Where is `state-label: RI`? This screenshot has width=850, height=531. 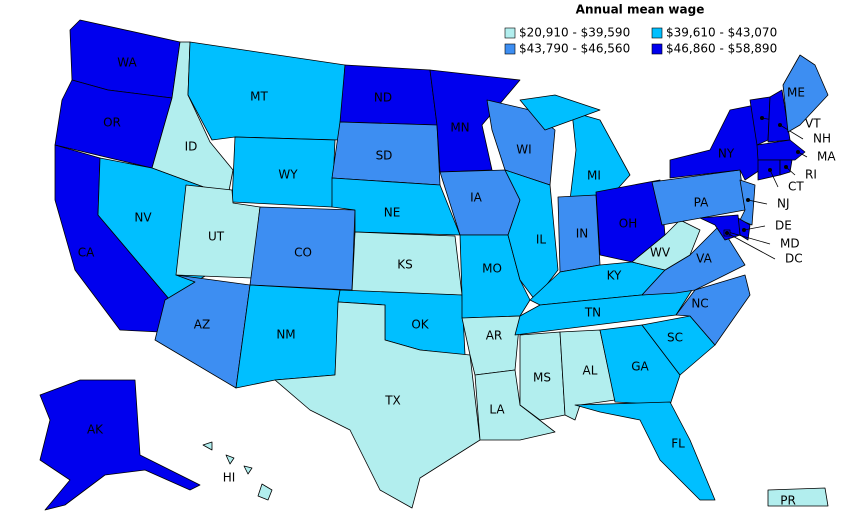
state-label: RI is located at coordinates (811, 175).